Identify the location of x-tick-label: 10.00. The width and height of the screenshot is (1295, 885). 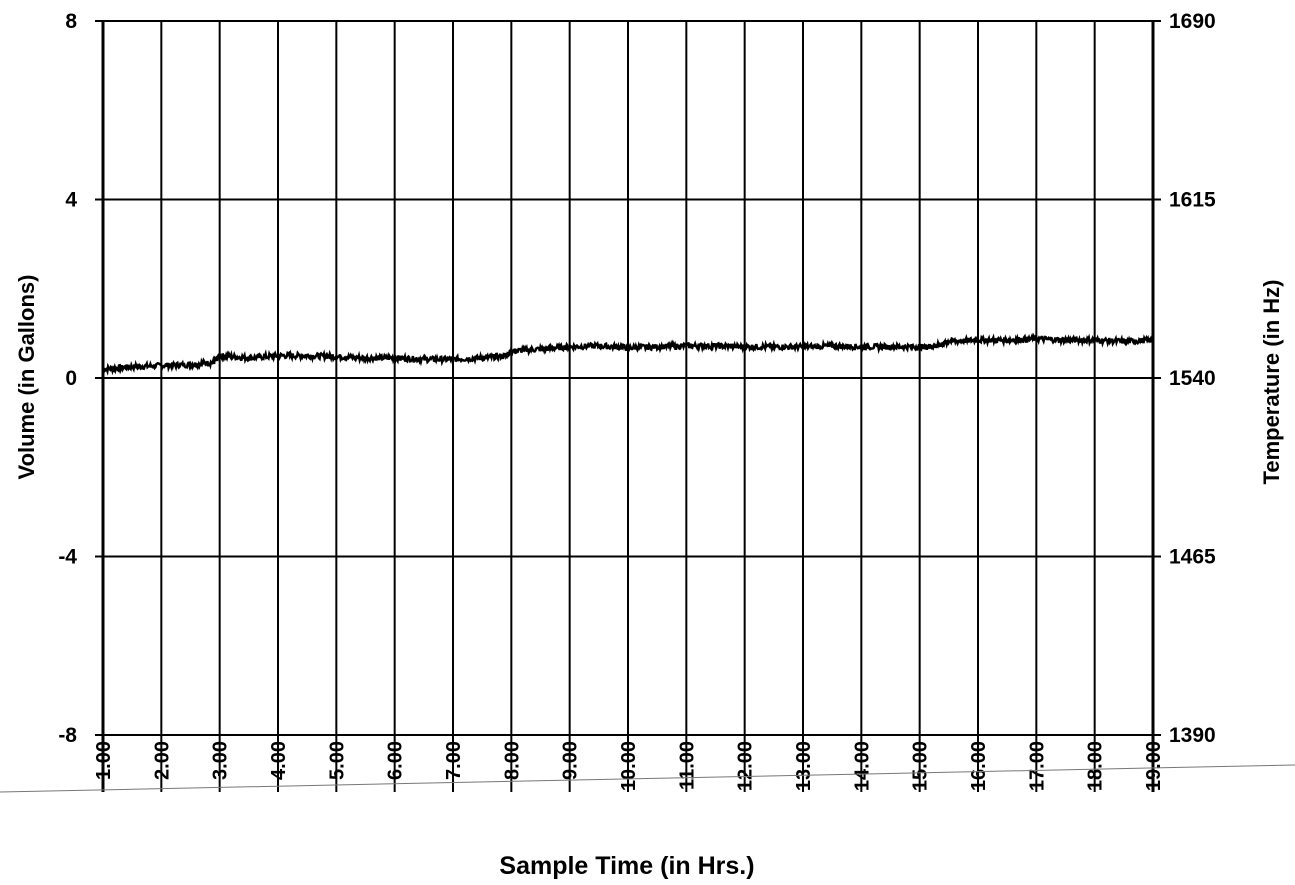
(629, 766).